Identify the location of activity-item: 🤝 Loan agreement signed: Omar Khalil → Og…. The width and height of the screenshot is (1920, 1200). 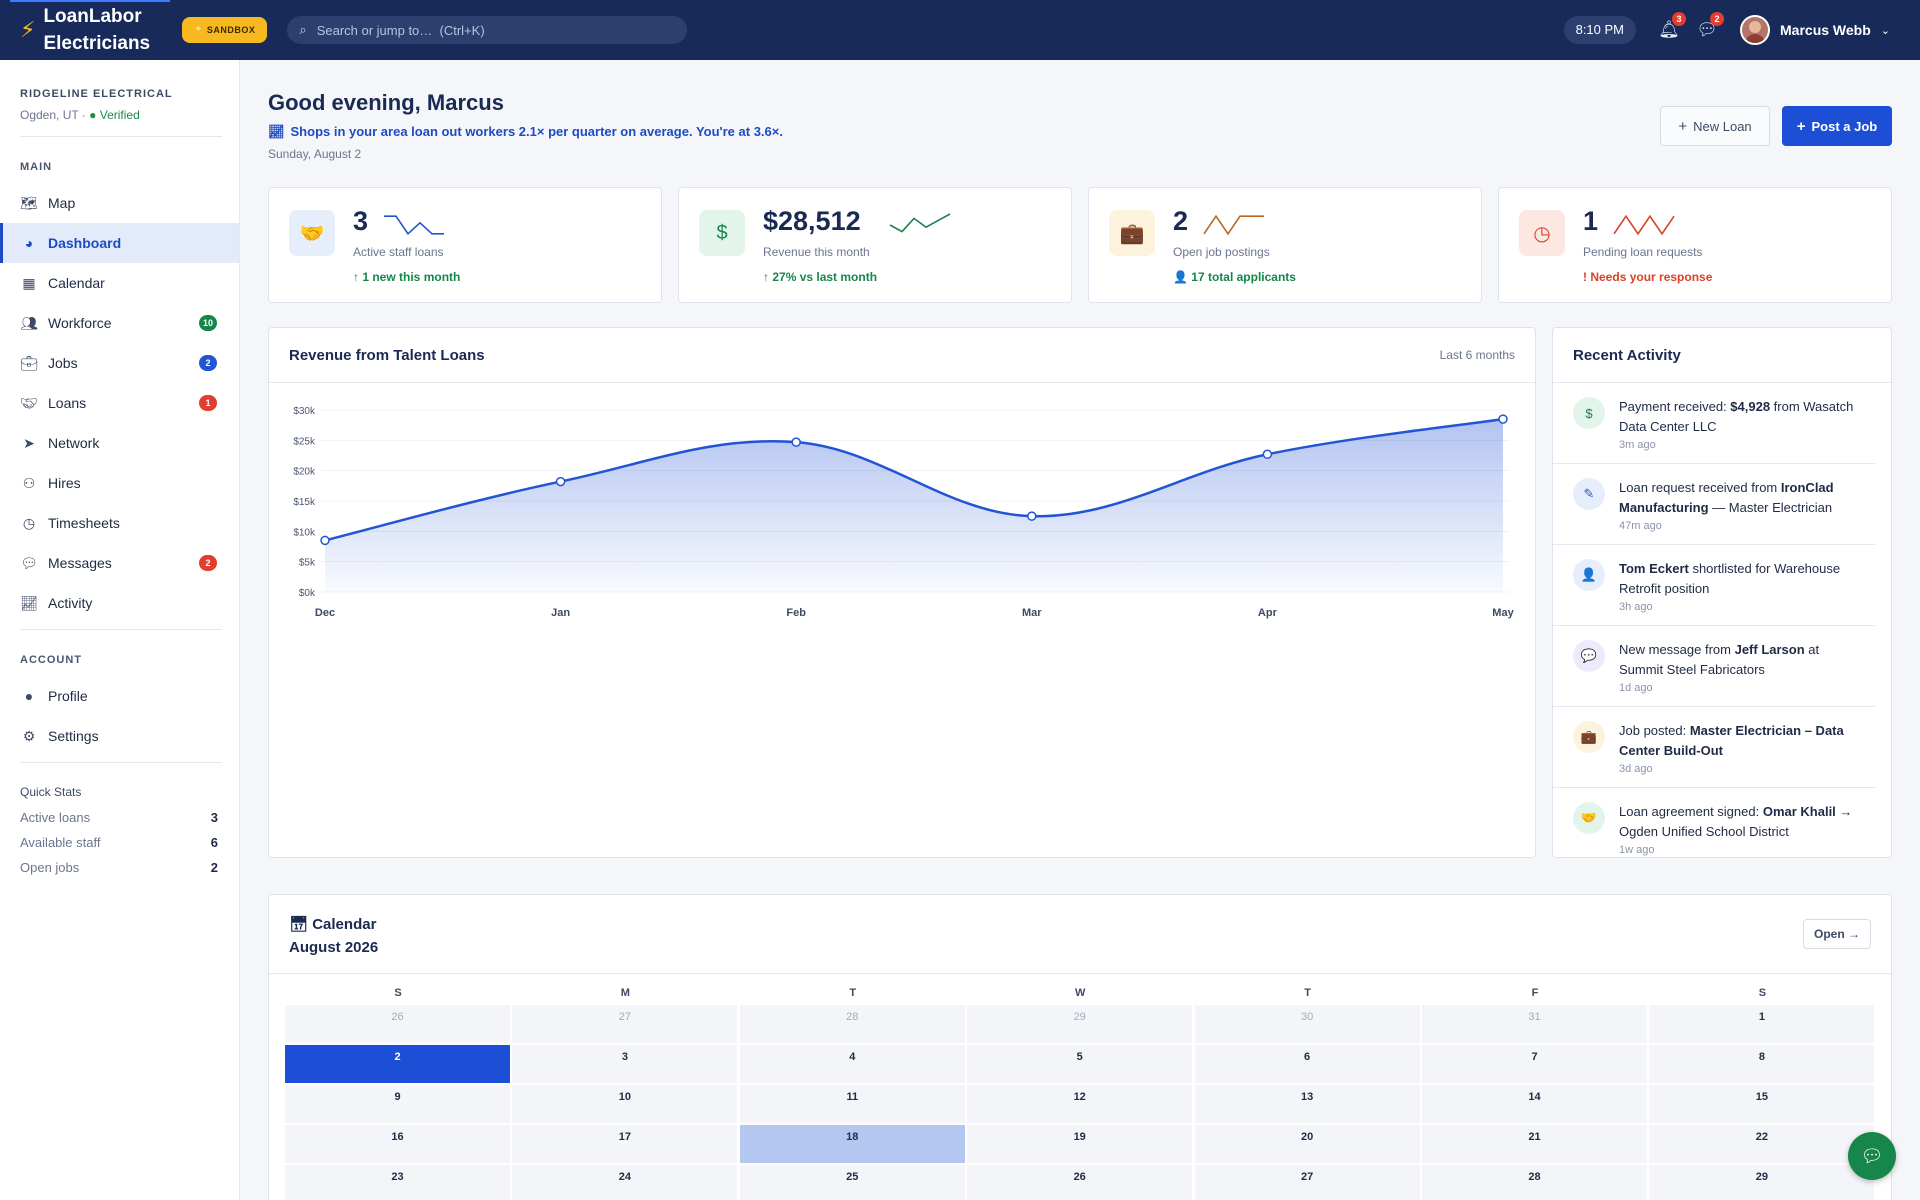
(1714, 828).